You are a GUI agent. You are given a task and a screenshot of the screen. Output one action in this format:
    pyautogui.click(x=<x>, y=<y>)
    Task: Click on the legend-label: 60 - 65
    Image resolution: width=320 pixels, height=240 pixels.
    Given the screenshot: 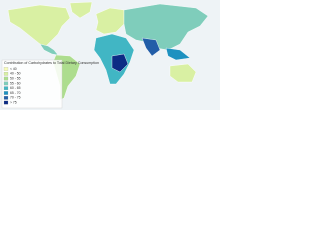 What is the action you would take?
    pyautogui.click(x=15, y=88)
    